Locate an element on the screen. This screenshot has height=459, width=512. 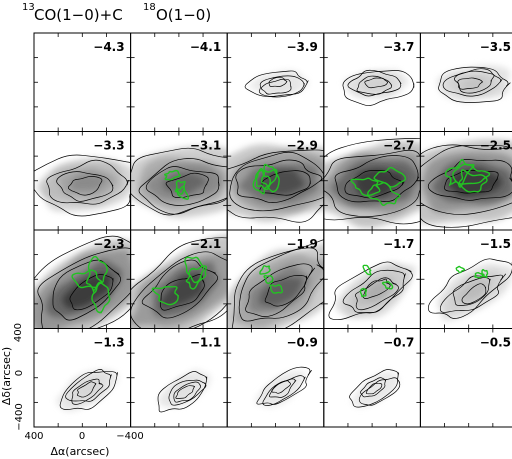
y-tick-labels: 400 0 −400 is located at coordinates (19, 377).